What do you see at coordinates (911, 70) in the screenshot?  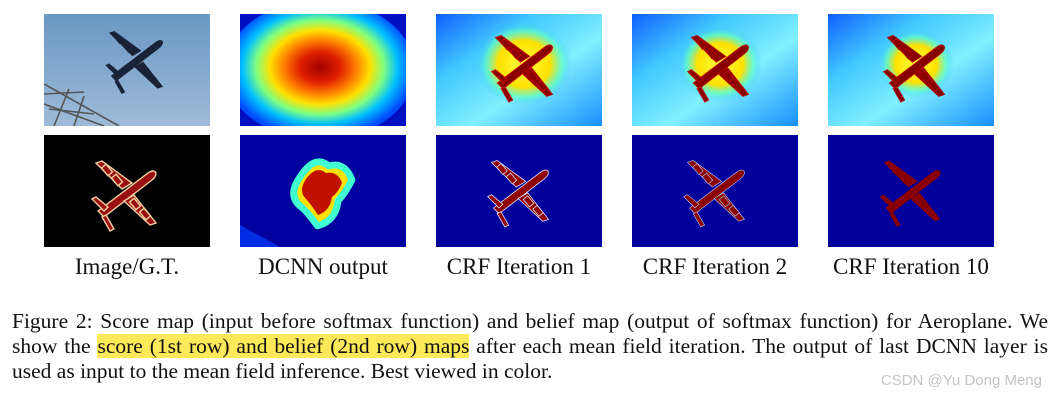 I see `crf10-score-map` at bounding box center [911, 70].